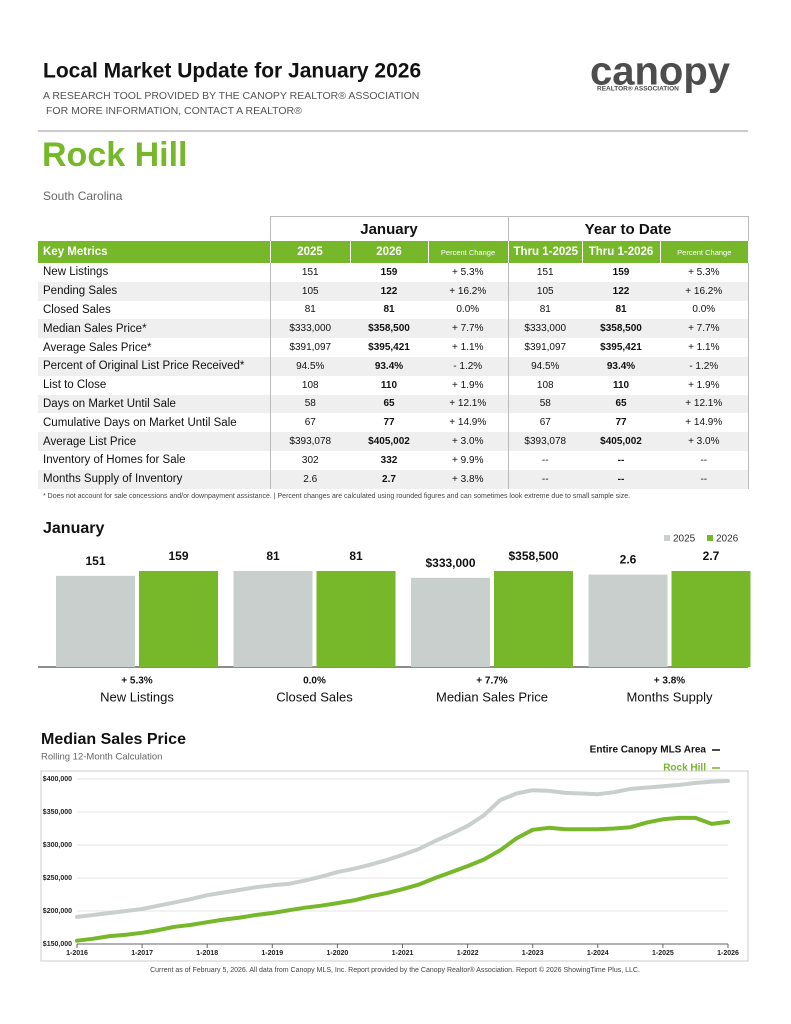 Image resolution: width=791 pixels, height=1024 pixels. I want to click on metric-value: 0.0%, so click(468, 310).